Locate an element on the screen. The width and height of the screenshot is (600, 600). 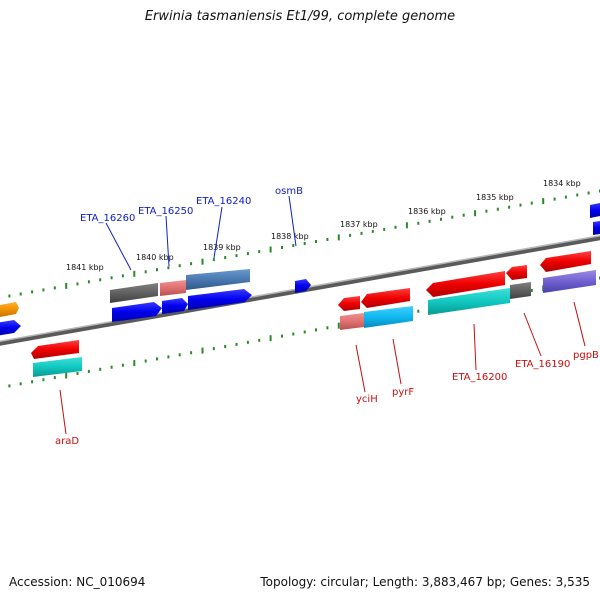
gene-eta16190-gray is located at coordinates (520, 290).